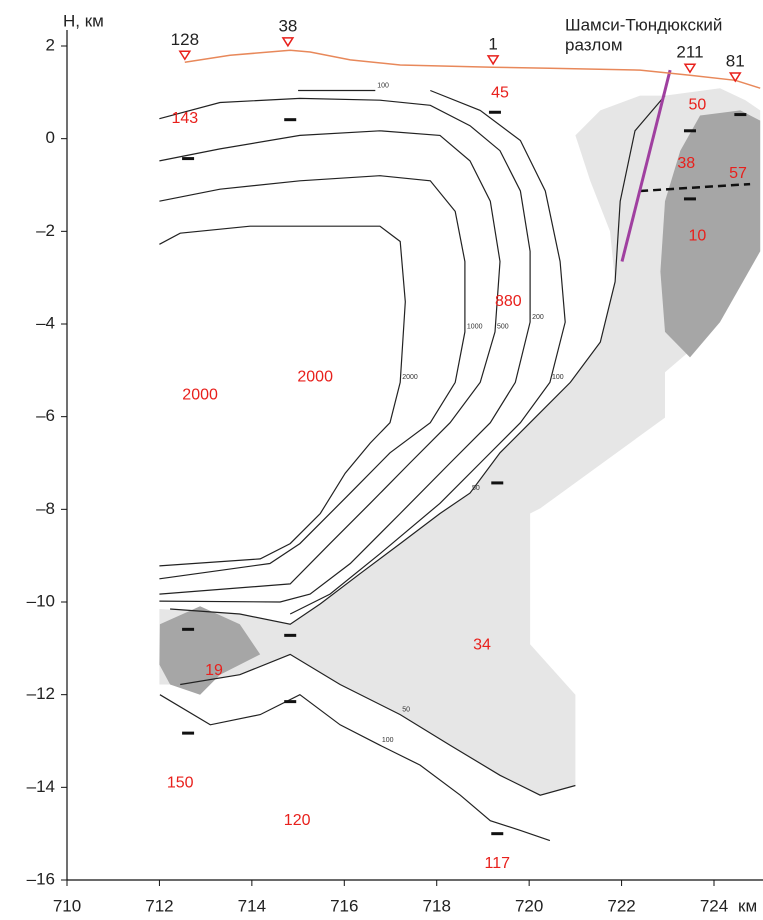  What do you see at coordinates (621, 905) in the screenshot?
I see `x-tick-label: 722` at bounding box center [621, 905].